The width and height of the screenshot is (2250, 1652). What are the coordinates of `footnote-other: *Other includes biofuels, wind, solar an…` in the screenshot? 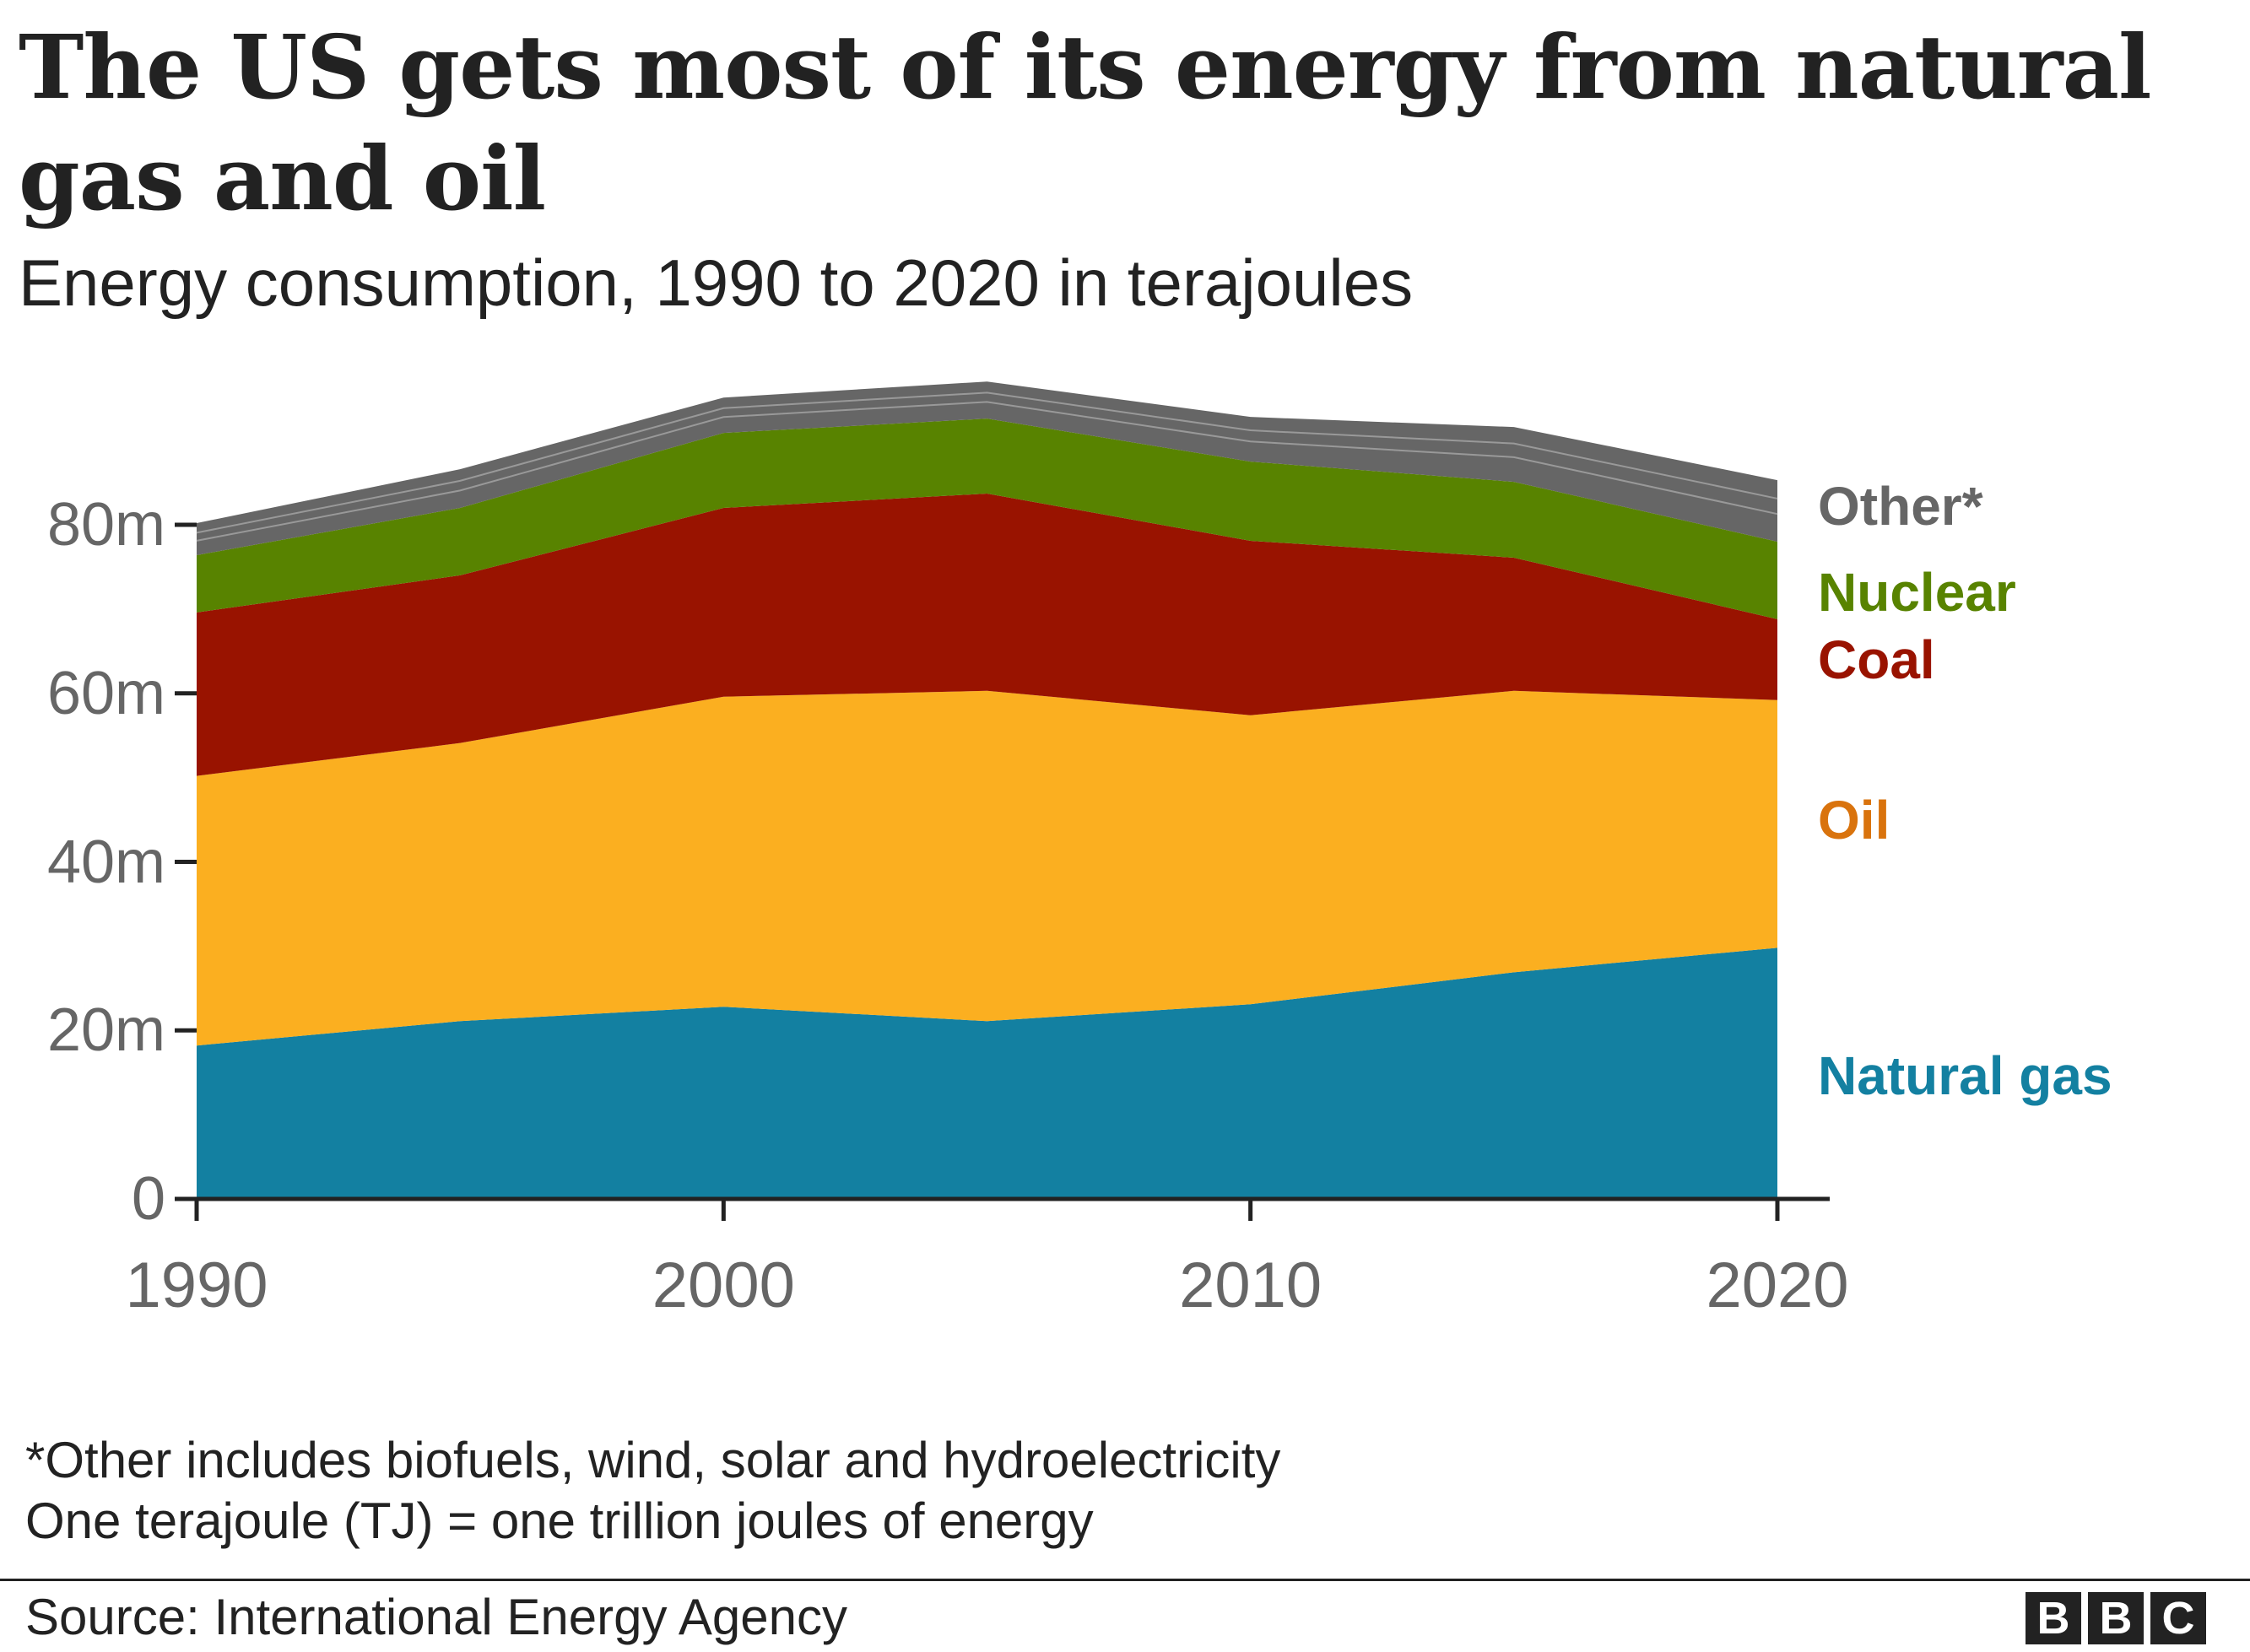 It's located at (653, 1460).